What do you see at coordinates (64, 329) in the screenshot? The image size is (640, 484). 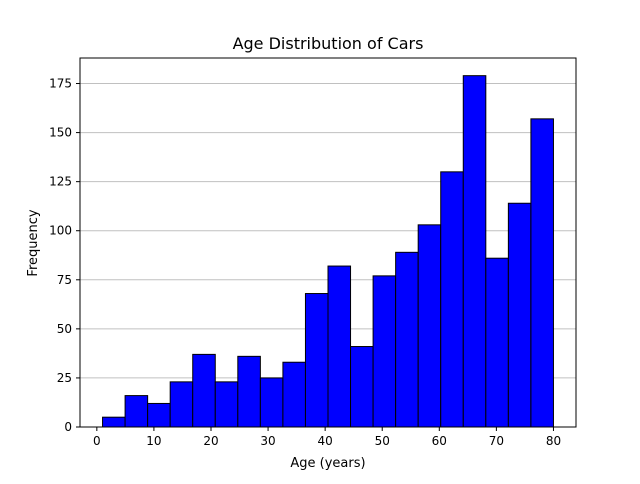 I see `y-tick-label-2: 50` at bounding box center [64, 329].